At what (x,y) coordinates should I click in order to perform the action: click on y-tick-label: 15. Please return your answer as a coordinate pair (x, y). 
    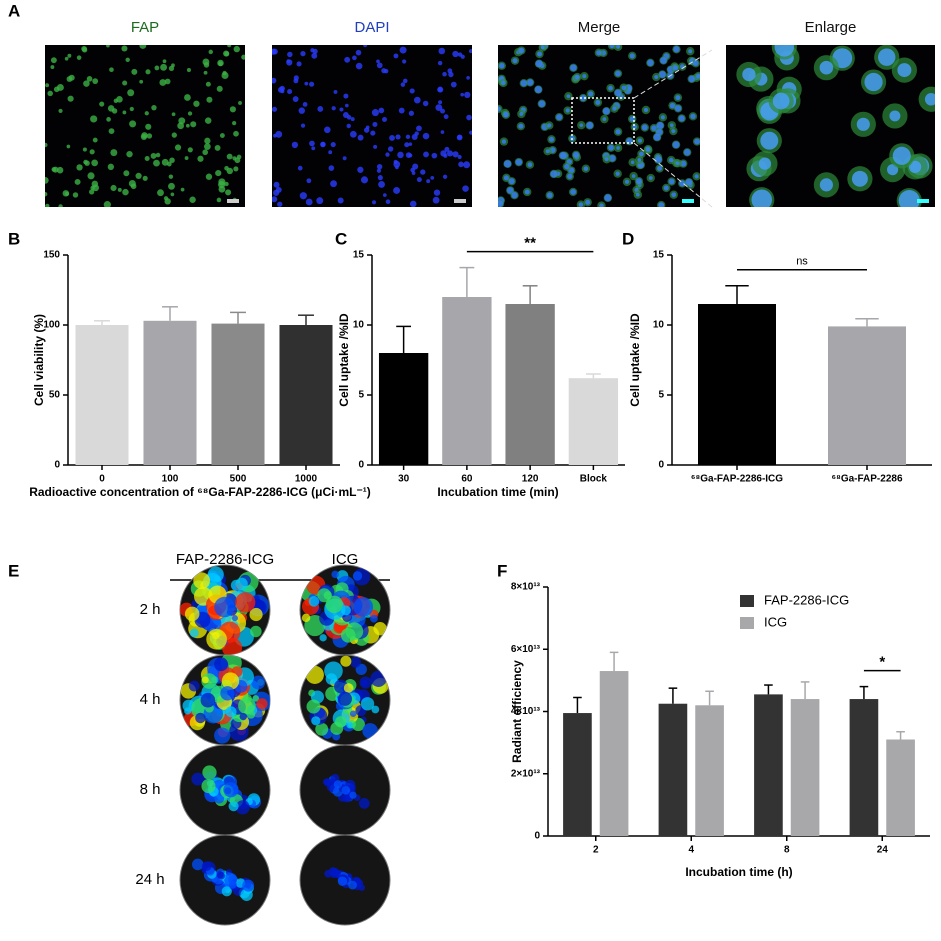
    Looking at the image, I should click on (659, 255).